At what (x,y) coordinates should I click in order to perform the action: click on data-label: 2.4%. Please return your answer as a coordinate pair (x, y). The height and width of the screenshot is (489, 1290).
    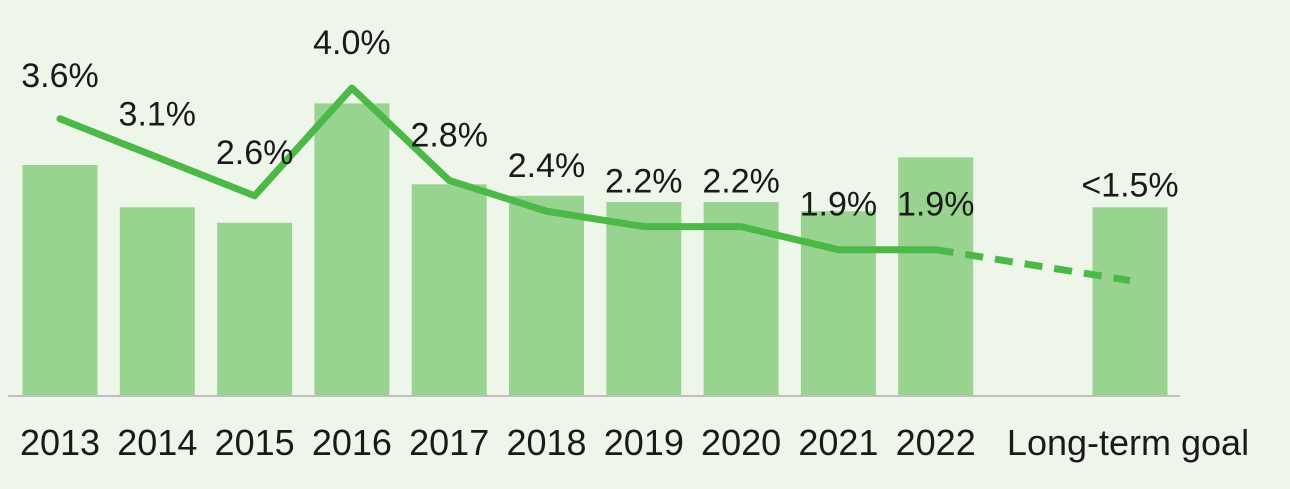
    Looking at the image, I should click on (547, 166).